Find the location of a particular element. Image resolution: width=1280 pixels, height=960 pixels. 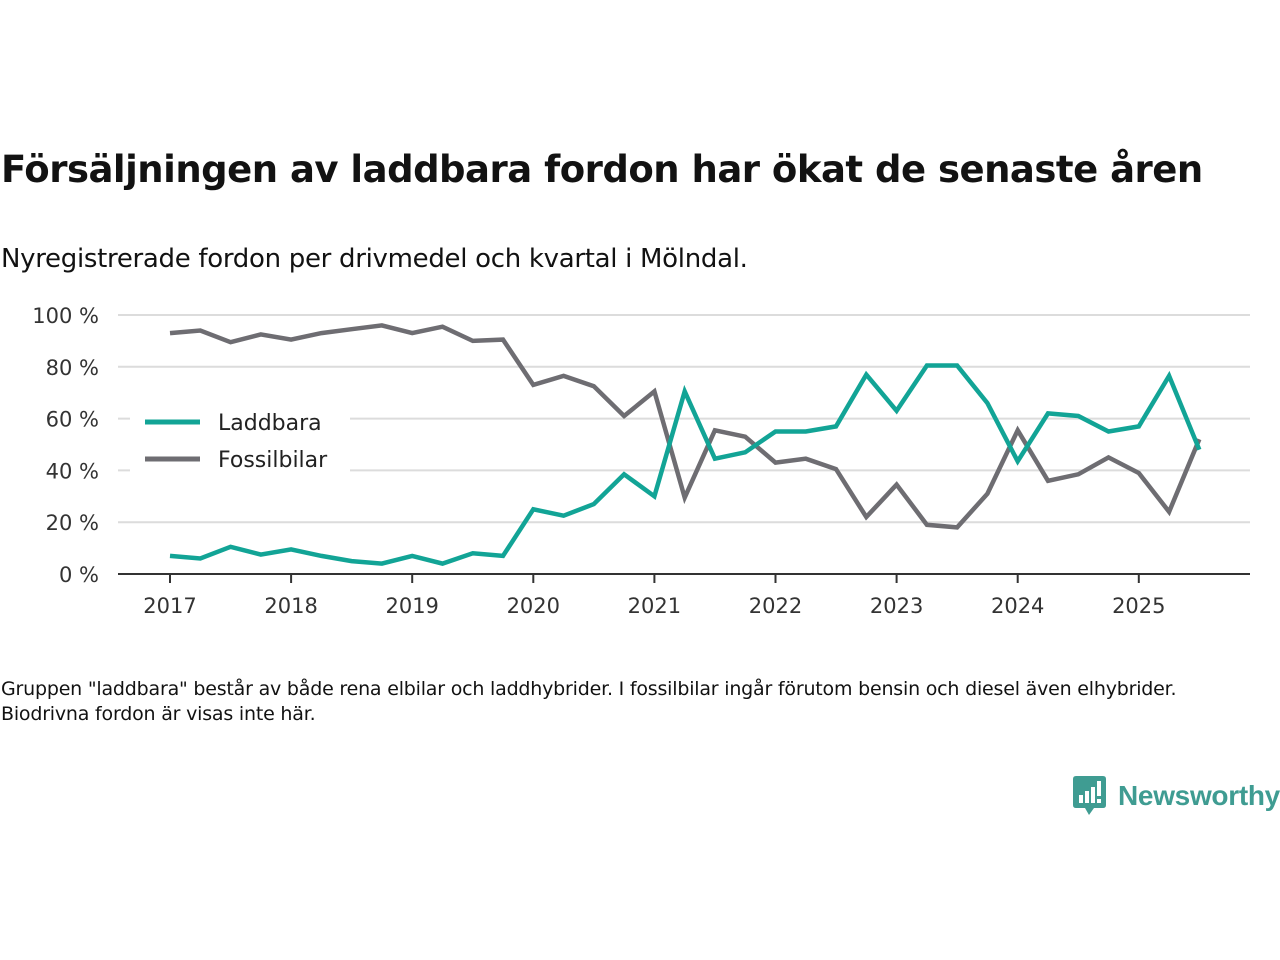

legend-label: Fossilbilar is located at coordinates (273, 460).